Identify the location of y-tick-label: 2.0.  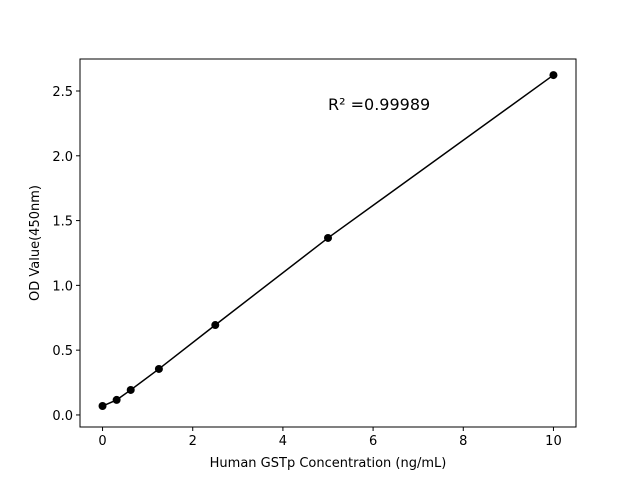
(62, 157).